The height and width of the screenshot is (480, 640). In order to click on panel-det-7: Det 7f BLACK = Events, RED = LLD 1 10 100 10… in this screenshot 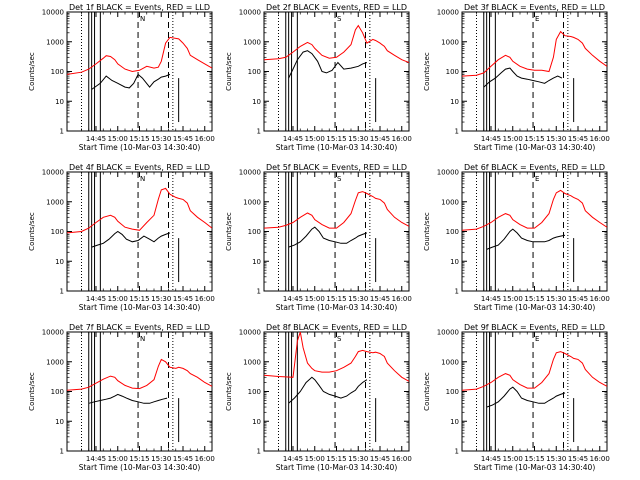, I will do `click(121, 397)`.